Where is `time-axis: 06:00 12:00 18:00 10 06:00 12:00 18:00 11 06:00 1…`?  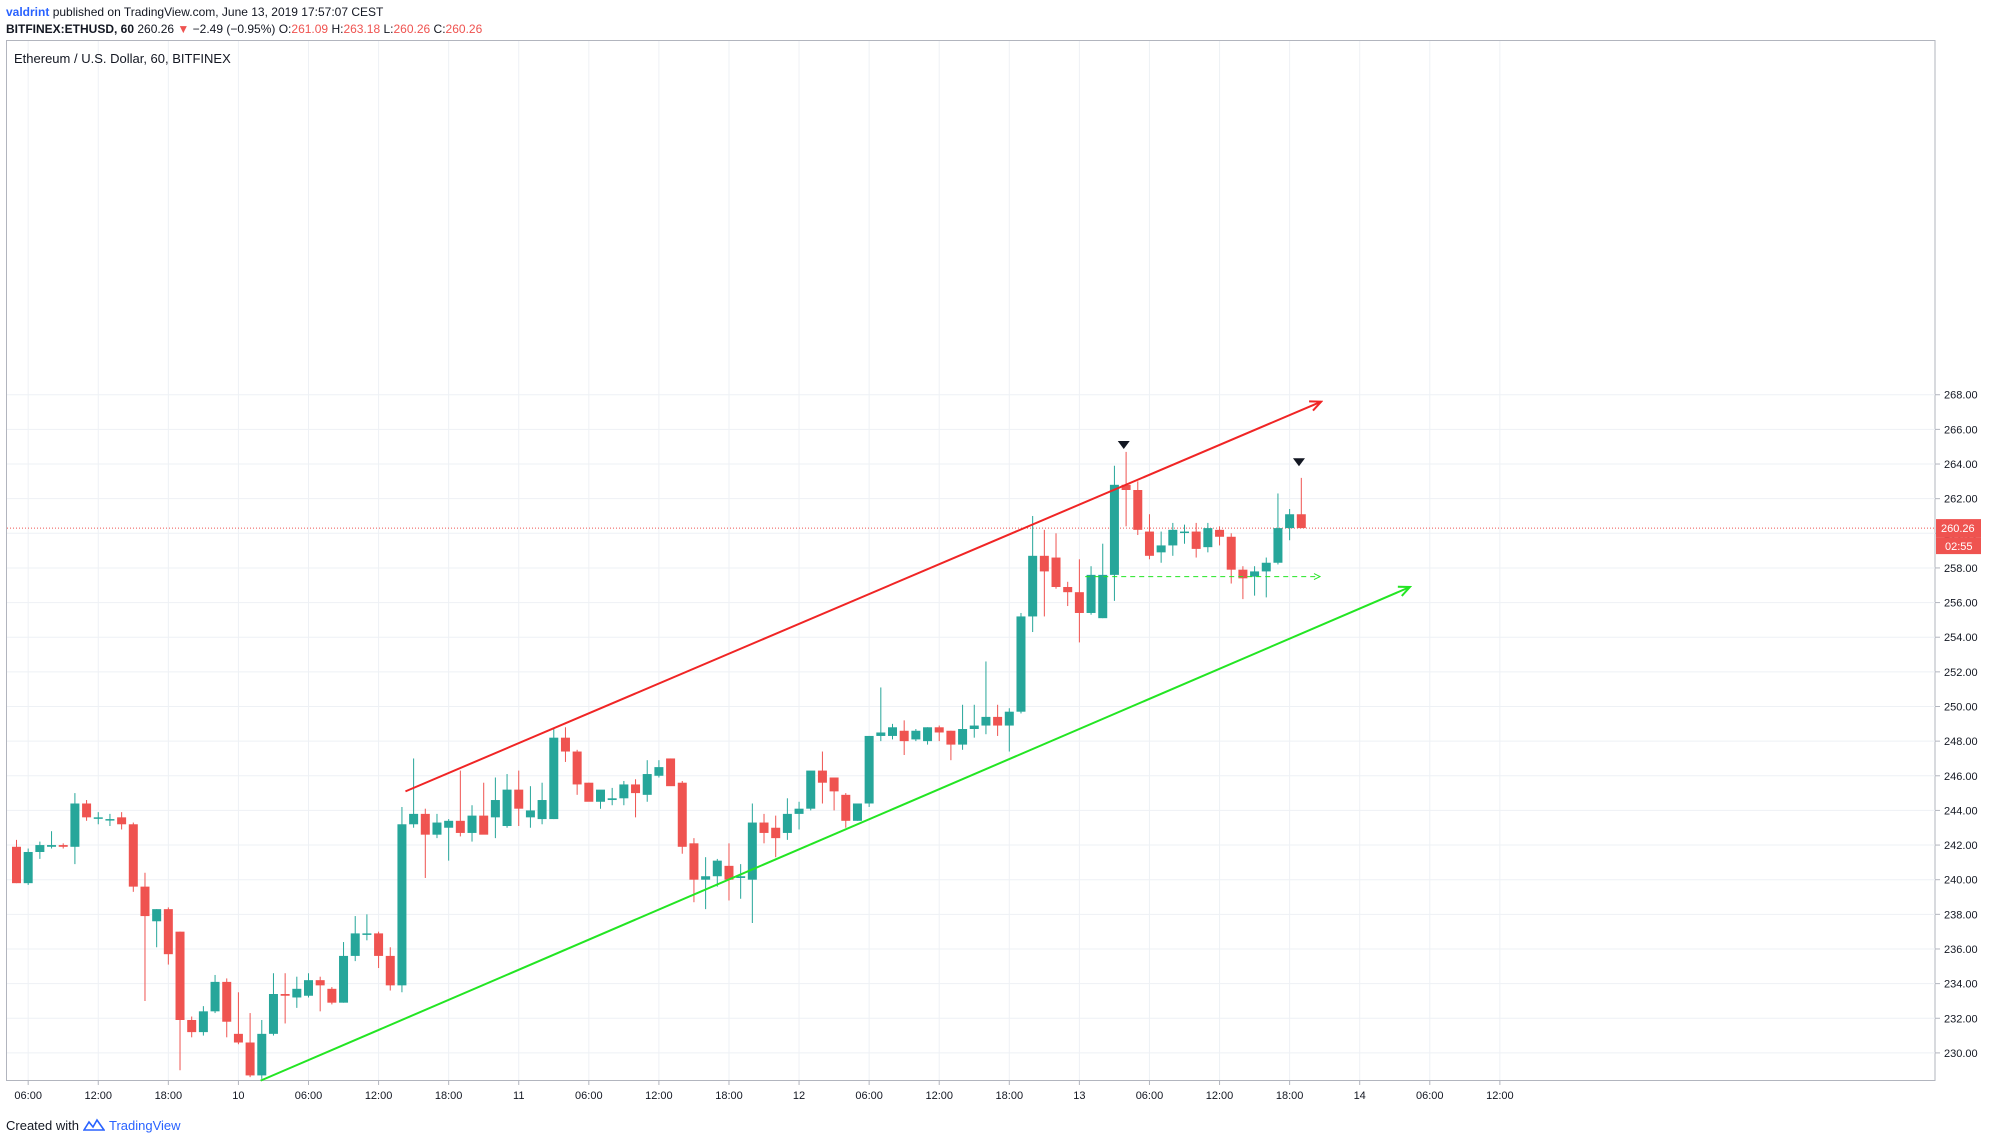 time-axis: 06:00 12:00 18:00 10 06:00 12:00 18:00 11 06:00 1… is located at coordinates (764, 1091).